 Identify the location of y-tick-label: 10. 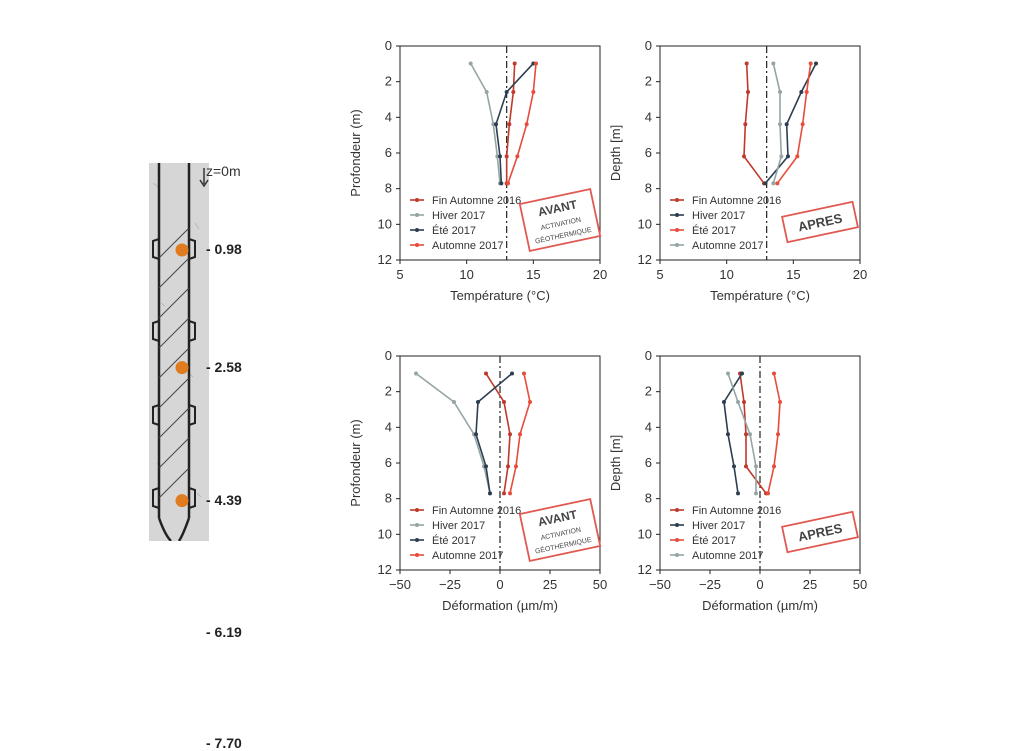
(645, 533).